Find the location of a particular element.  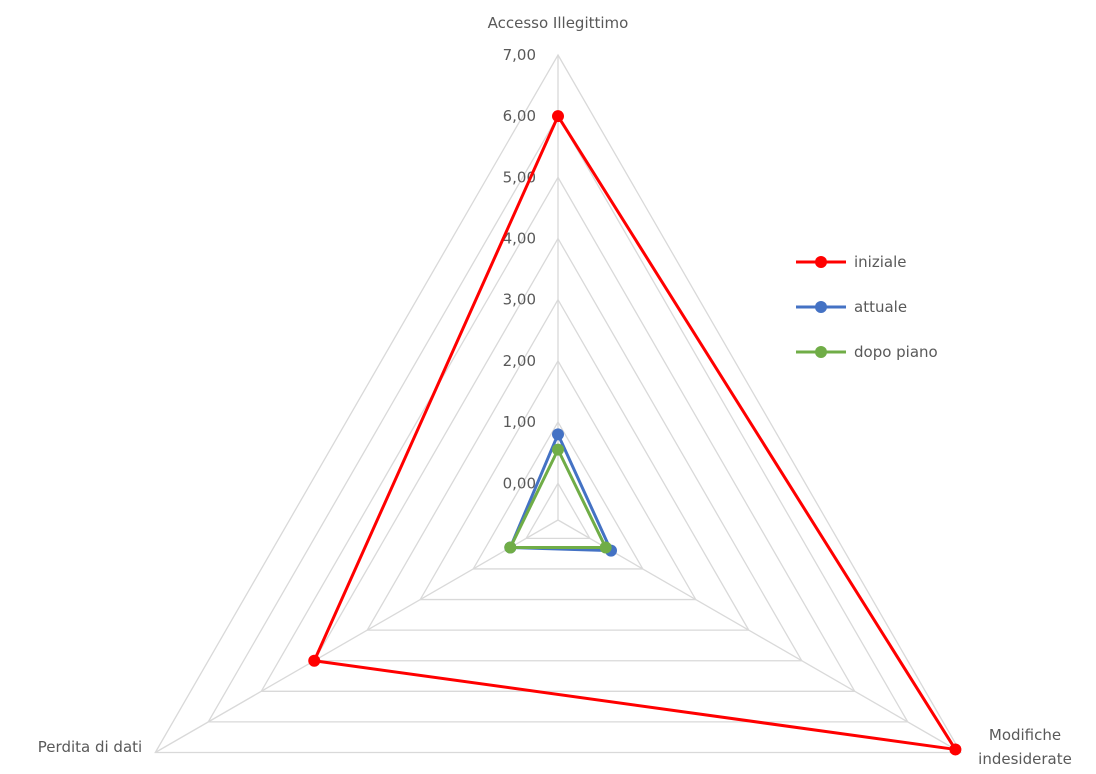

legend-label: iniziale is located at coordinates (880, 262).